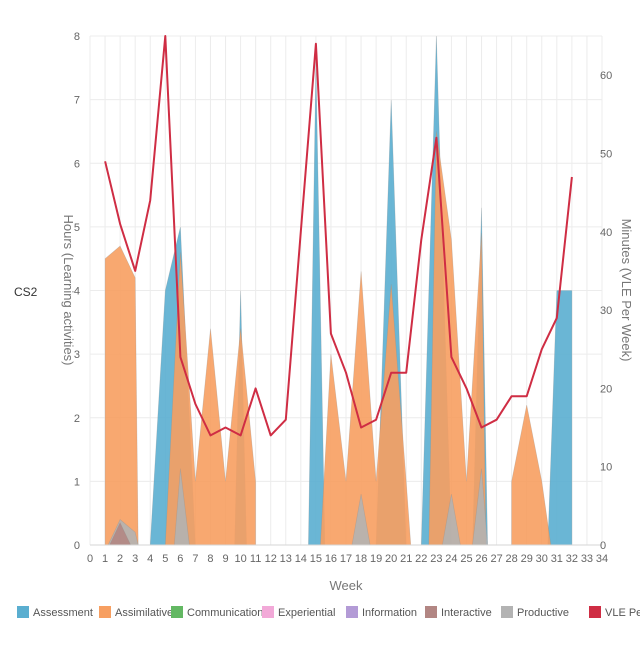 This screenshot has width=640, height=645. Describe the element at coordinates (316, 559) in the screenshot. I see `x-tick-label: 15` at that location.